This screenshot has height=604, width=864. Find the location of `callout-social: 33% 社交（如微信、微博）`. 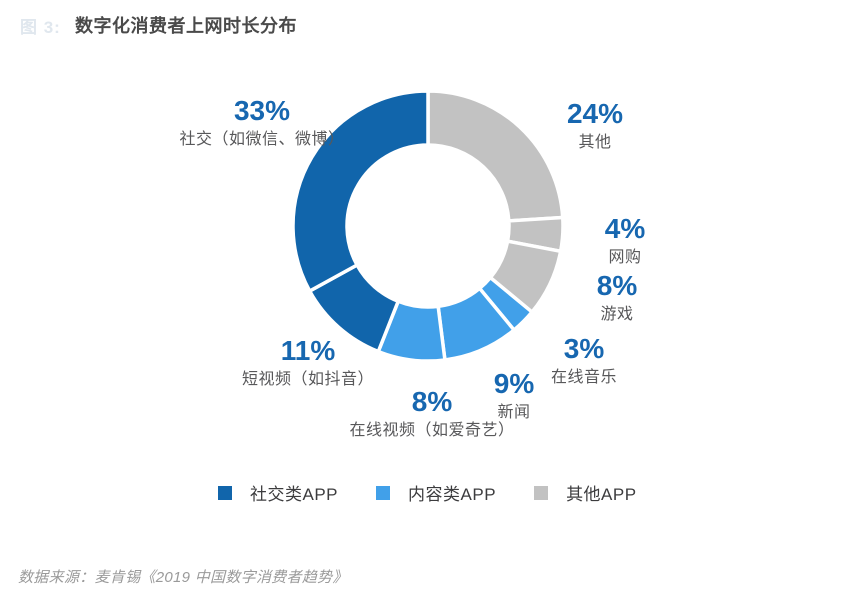

callout-social: 33% 社交（如微信、微博） is located at coordinates (262, 123).